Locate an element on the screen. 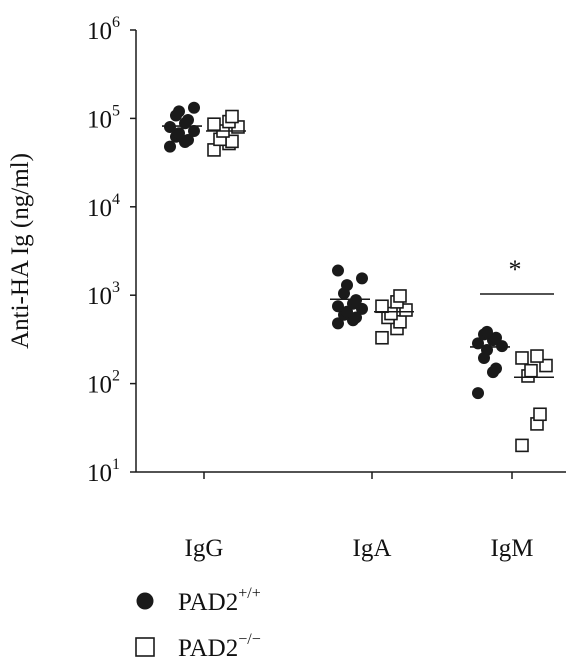 The height and width of the screenshot is (671, 581). legend-marker-circle is located at coordinates (145, 601).